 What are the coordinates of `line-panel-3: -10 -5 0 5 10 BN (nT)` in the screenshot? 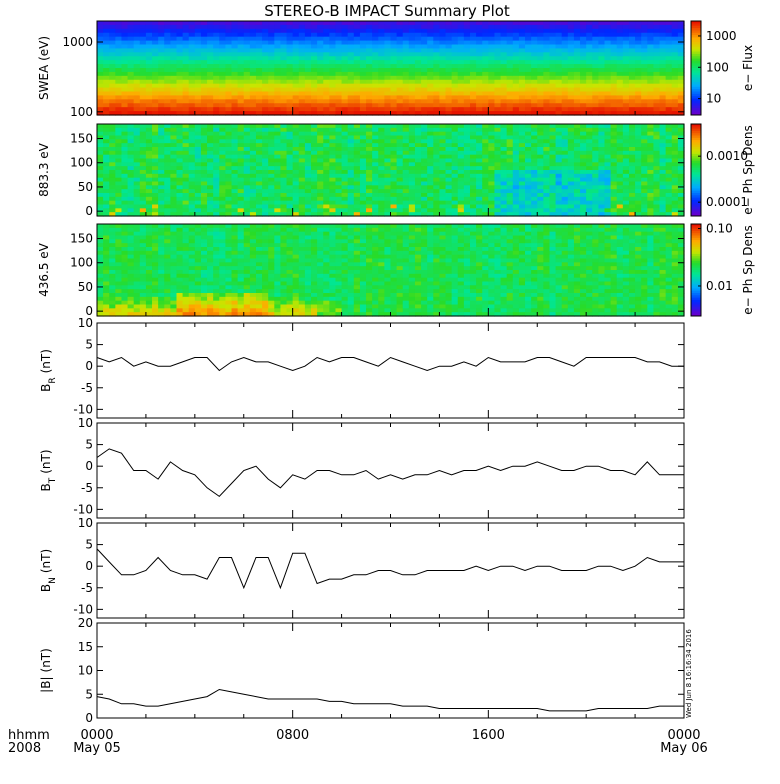 It's located at (361, 567).